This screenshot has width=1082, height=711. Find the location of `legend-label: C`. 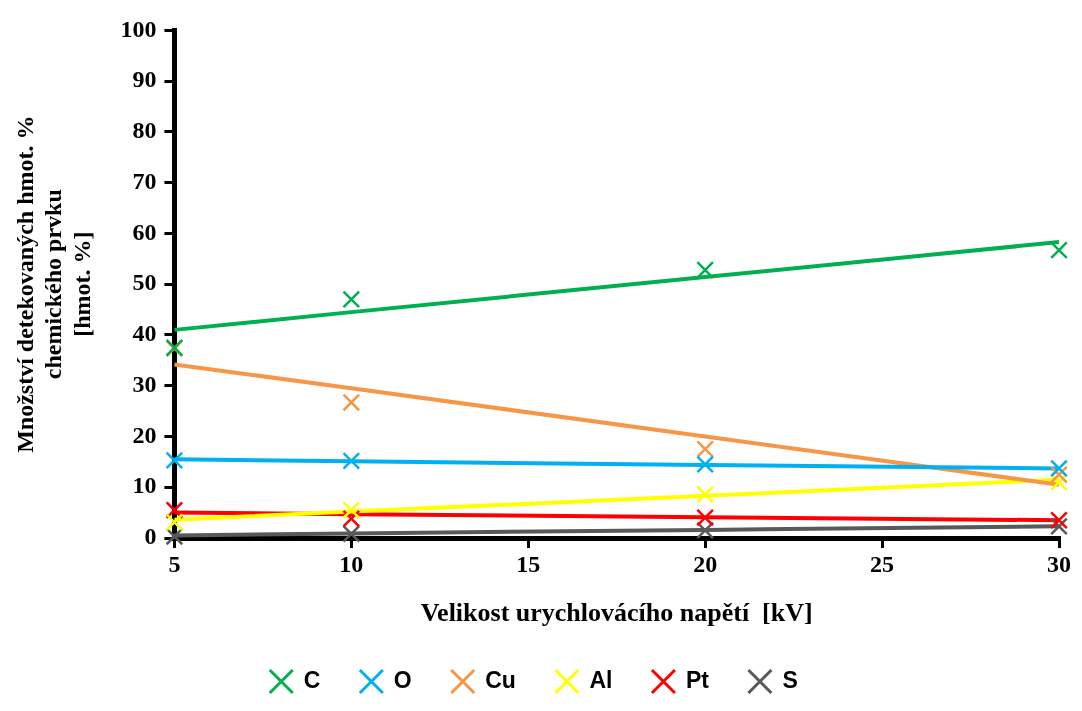

legend-label: C is located at coordinates (312, 679).